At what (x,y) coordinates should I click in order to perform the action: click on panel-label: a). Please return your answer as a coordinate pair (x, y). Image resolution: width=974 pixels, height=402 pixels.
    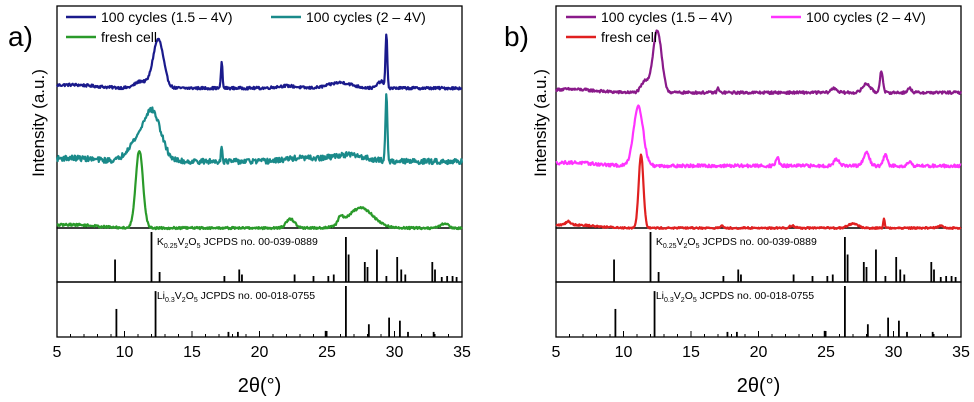
    Looking at the image, I should click on (20, 36).